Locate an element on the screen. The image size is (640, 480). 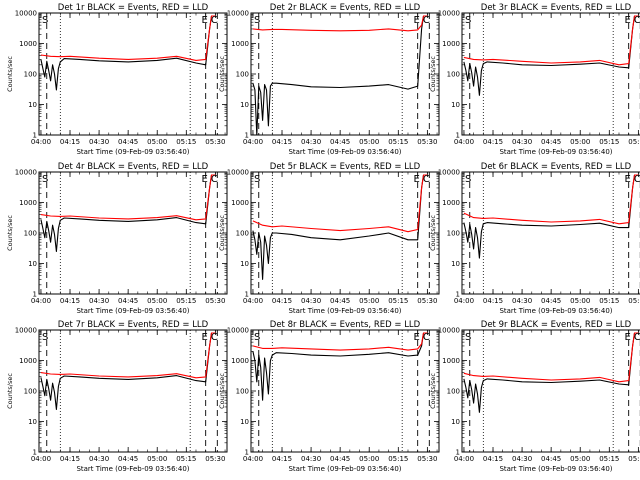
chart-title: Det 6r BLACK = Events, RED = LLD is located at coordinates (556, 167).